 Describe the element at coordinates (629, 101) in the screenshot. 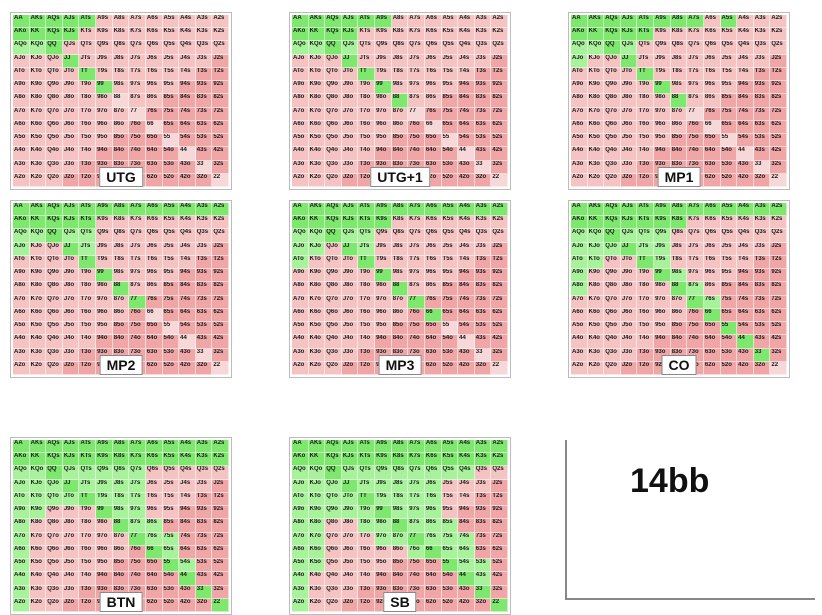

I see `hand-cell: J8o` at that location.